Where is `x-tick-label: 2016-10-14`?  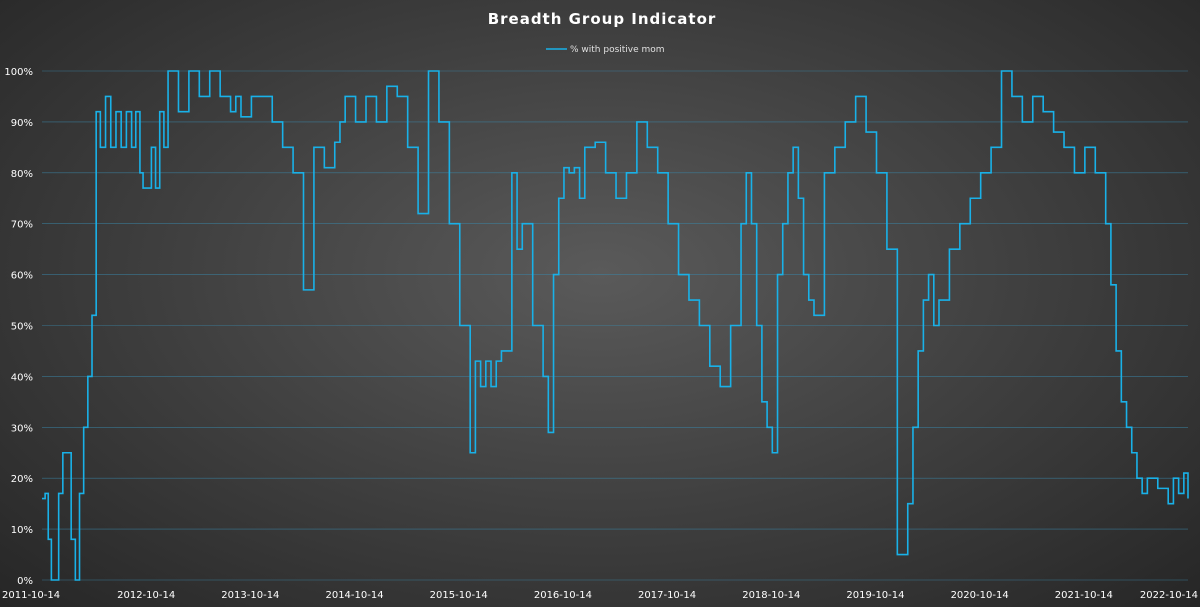
x-tick-label: 2016-10-14 is located at coordinates (563, 595).